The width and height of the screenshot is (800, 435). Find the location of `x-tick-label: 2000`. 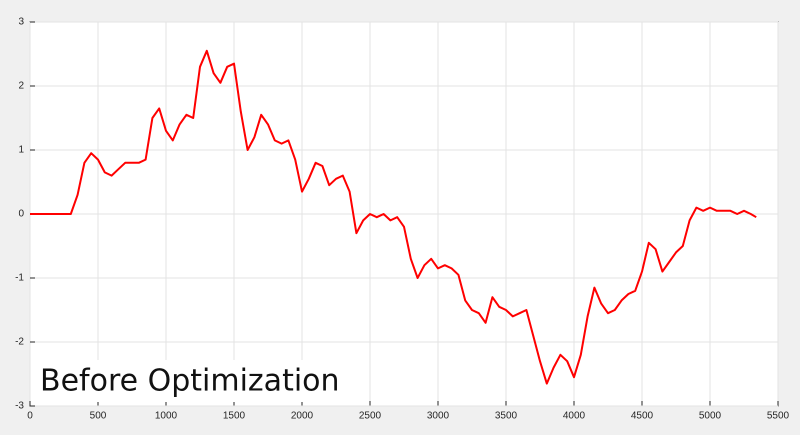

x-tick-label: 2000 is located at coordinates (302, 416).